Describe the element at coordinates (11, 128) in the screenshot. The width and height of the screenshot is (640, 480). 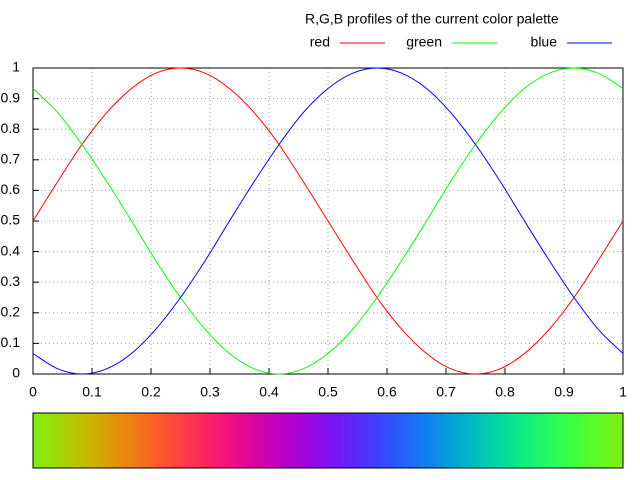
I see `y-tick-label: 0.8` at that location.